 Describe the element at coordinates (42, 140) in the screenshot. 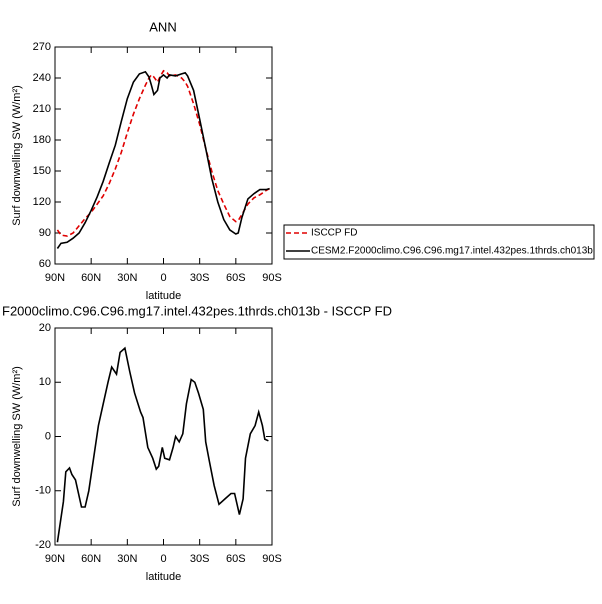

I see `y-tick-label: 180` at that location.